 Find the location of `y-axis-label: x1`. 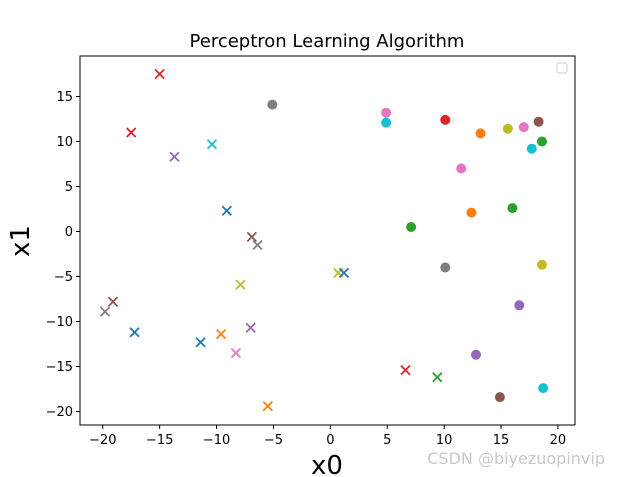

y-axis-label: x1 is located at coordinates (21, 241).